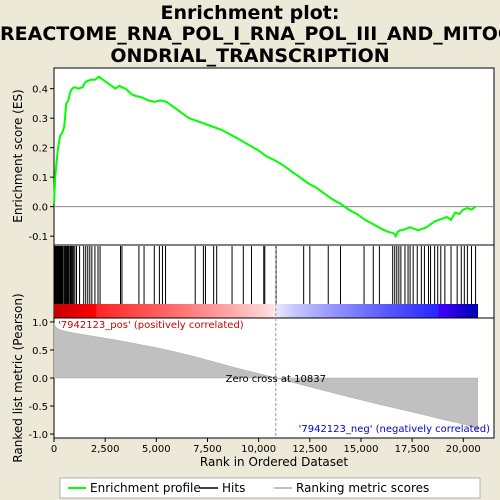  I want to click on x-tick-label: 12,500, so click(309, 449).